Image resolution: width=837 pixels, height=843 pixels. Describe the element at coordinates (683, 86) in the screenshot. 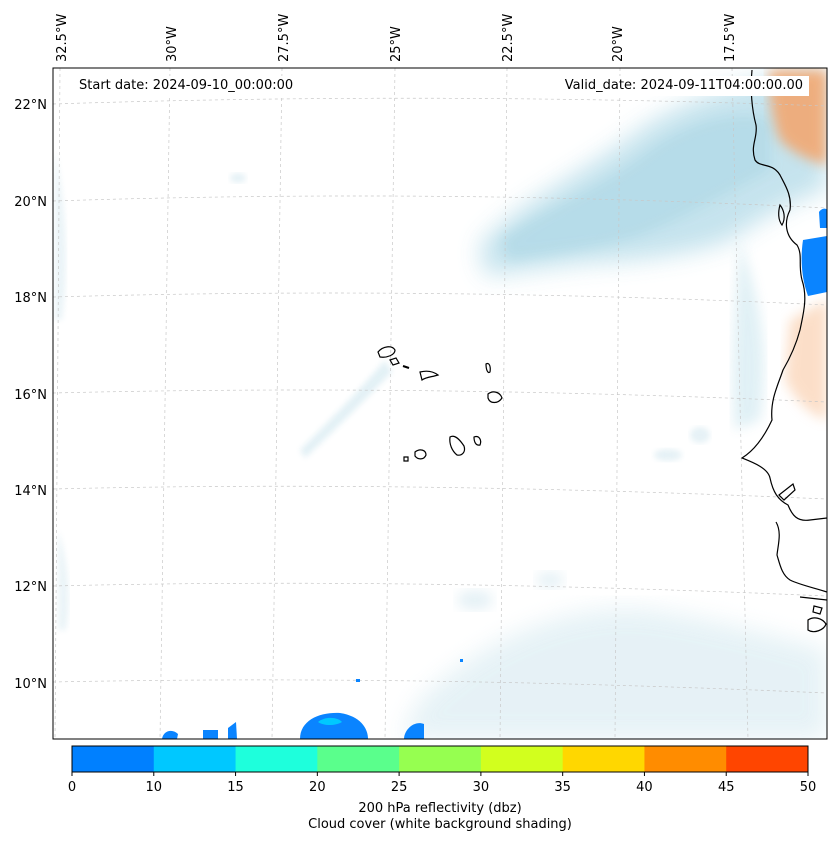

I see `valid-date-label: Valid_date: 2024-09-11T04:00:00.00` at that location.